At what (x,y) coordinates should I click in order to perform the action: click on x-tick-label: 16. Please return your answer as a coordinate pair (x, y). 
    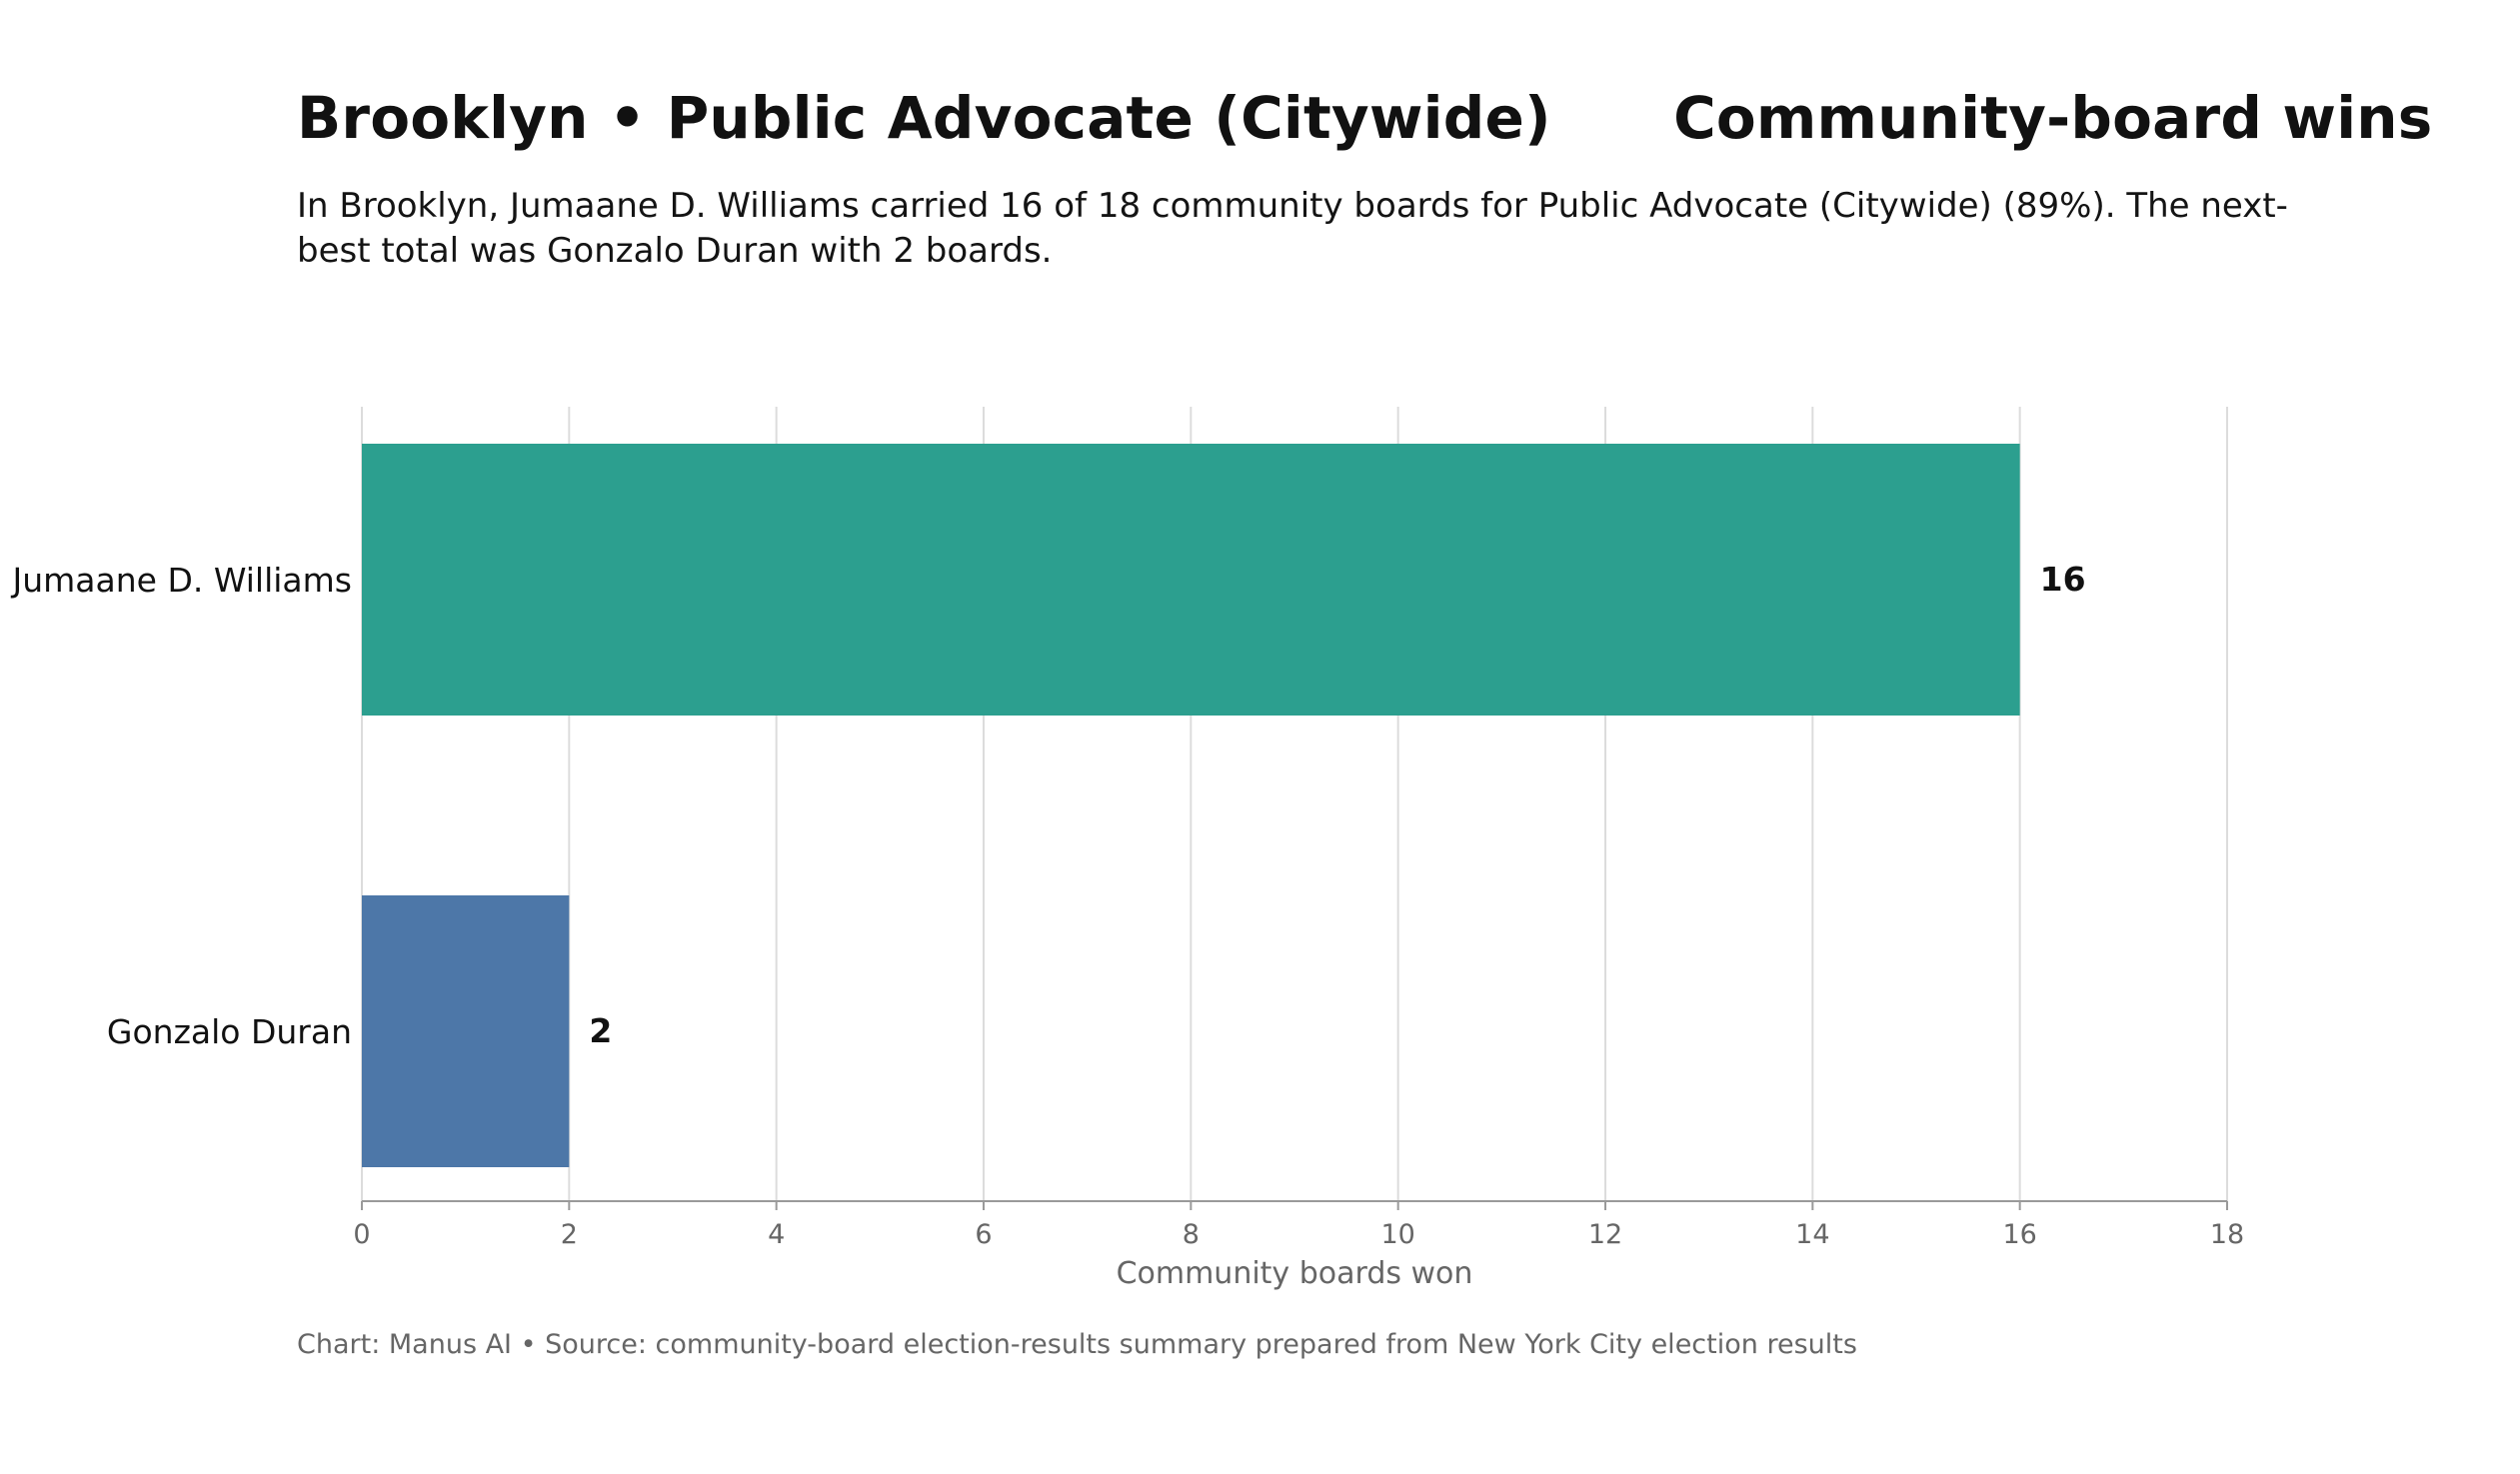
    Looking at the image, I should click on (2019, 1234).